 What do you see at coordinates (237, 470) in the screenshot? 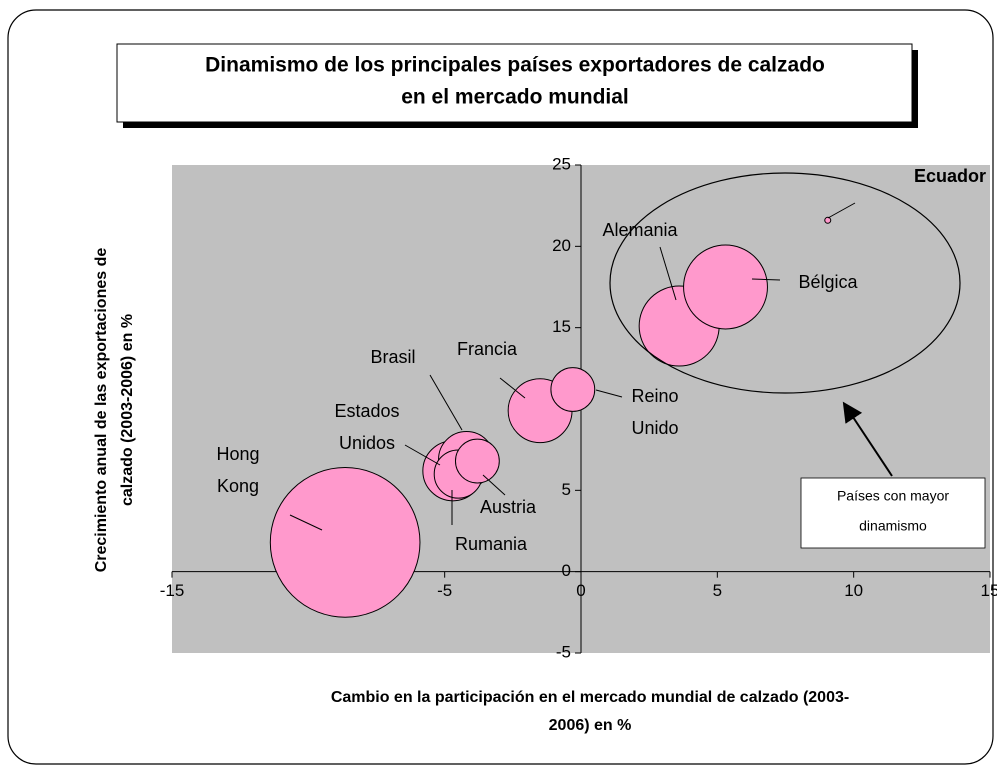
I see `data-label: Hong Kong` at bounding box center [237, 470].